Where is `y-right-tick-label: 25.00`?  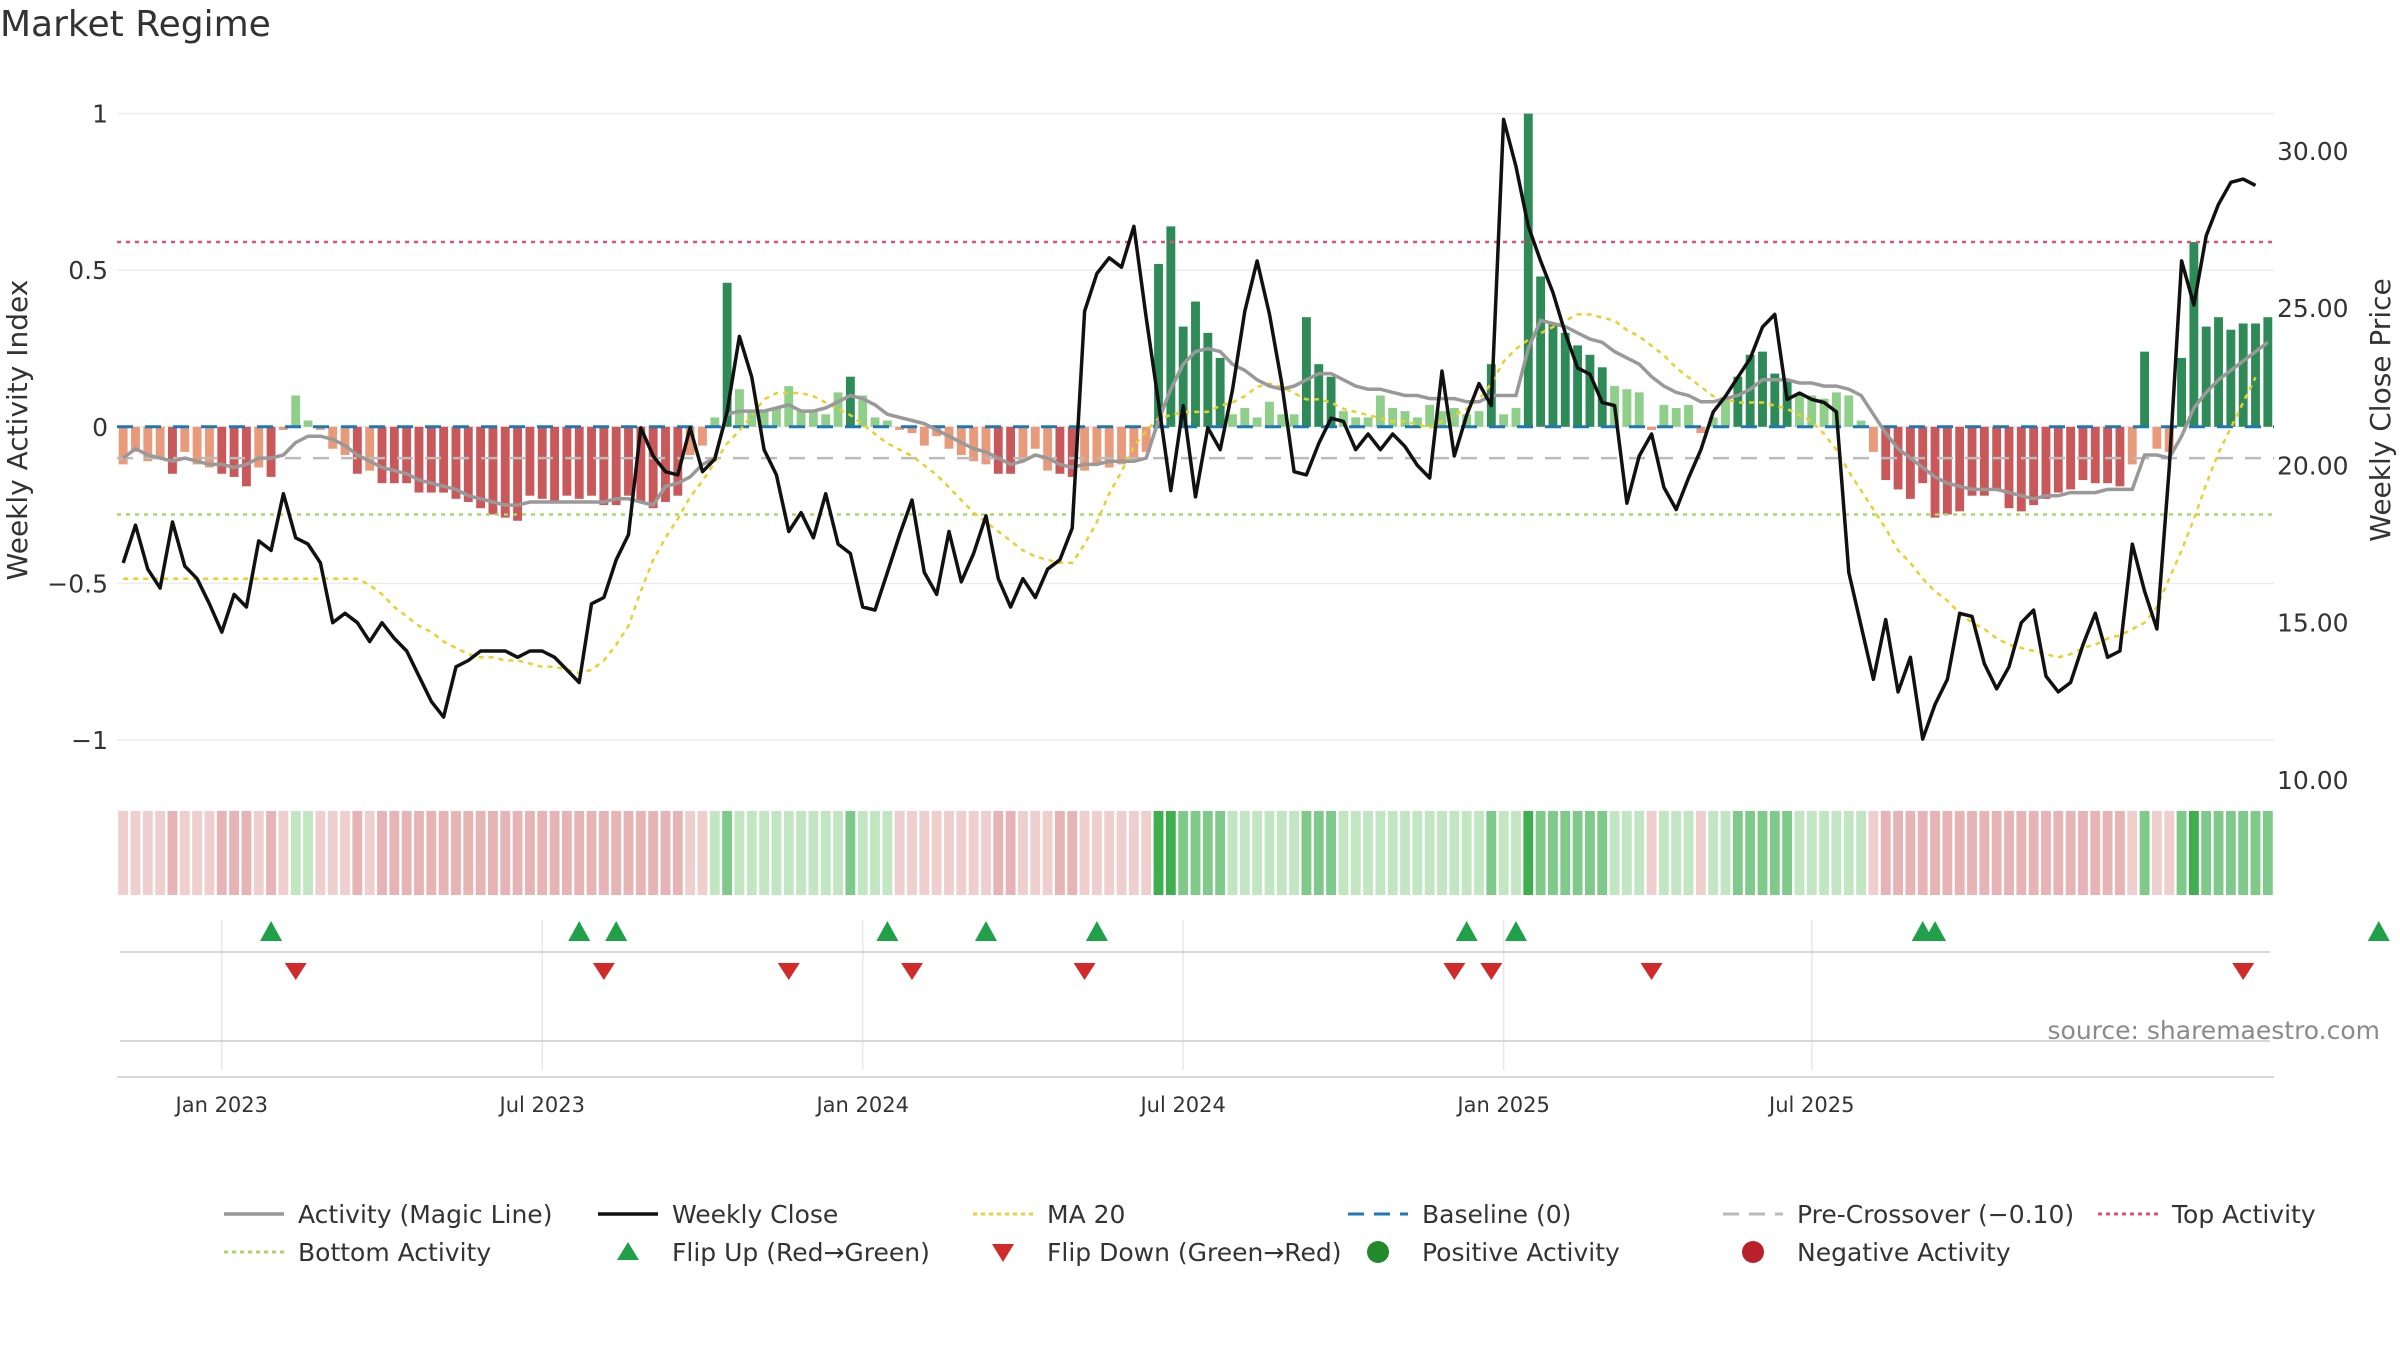 y-right-tick-label: 25.00 is located at coordinates (2313, 308).